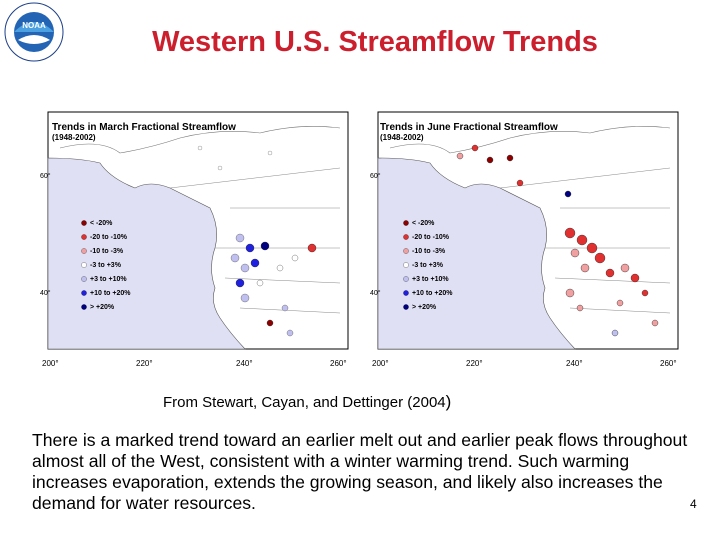 The image size is (720, 540). What do you see at coordinates (144, 127) in the screenshot?
I see `map-title: Trends in March Fractional Streamflow` at bounding box center [144, 127].